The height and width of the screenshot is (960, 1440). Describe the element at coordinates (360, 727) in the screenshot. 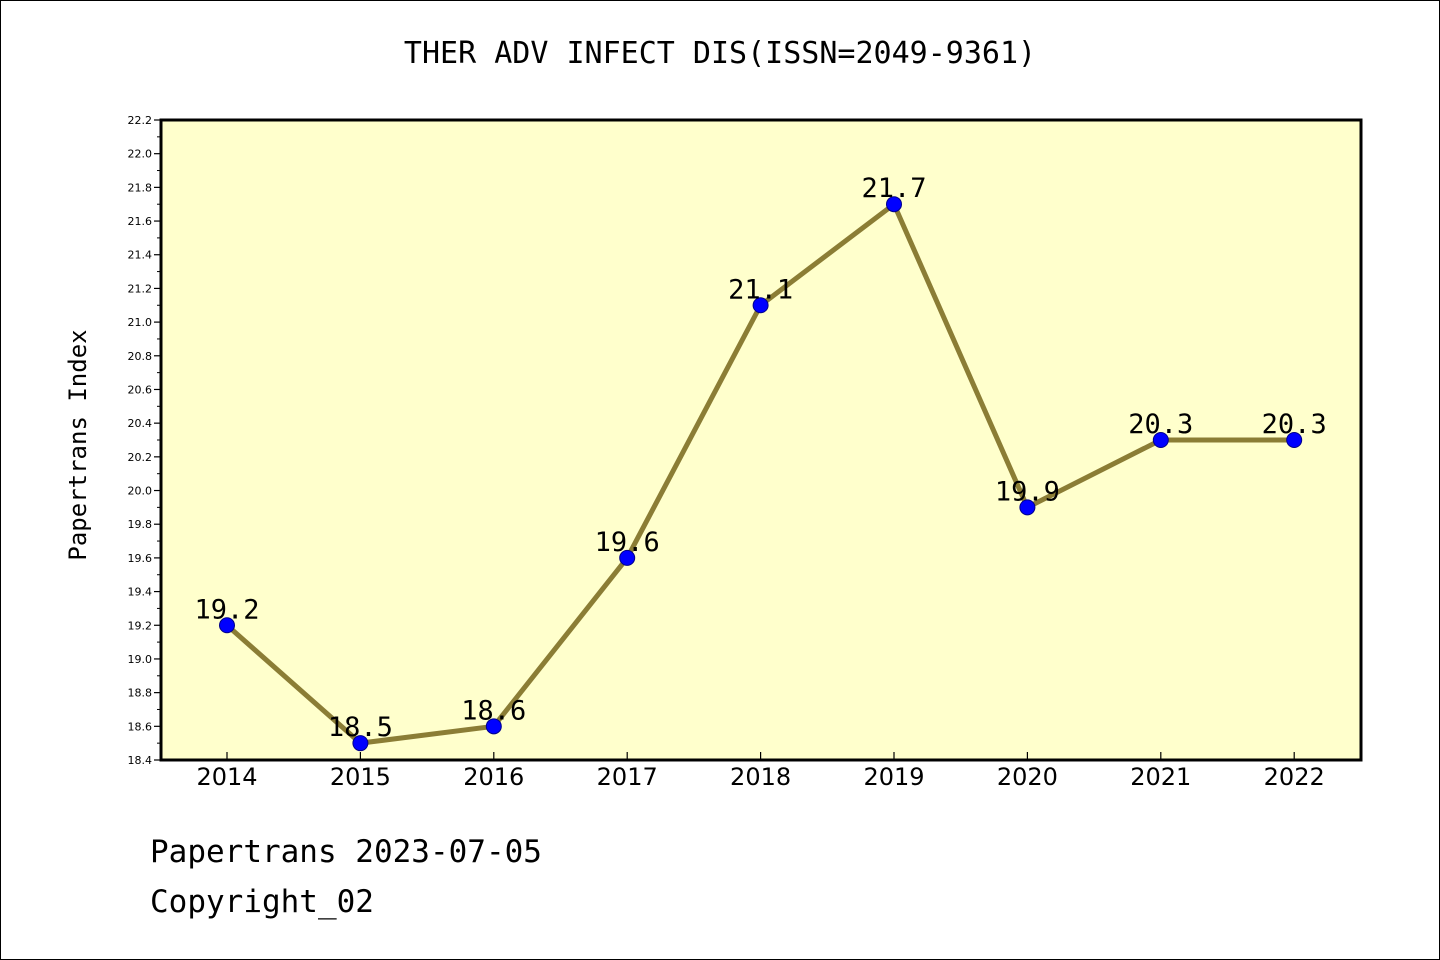

I see `data-label: 18.5` at that location.